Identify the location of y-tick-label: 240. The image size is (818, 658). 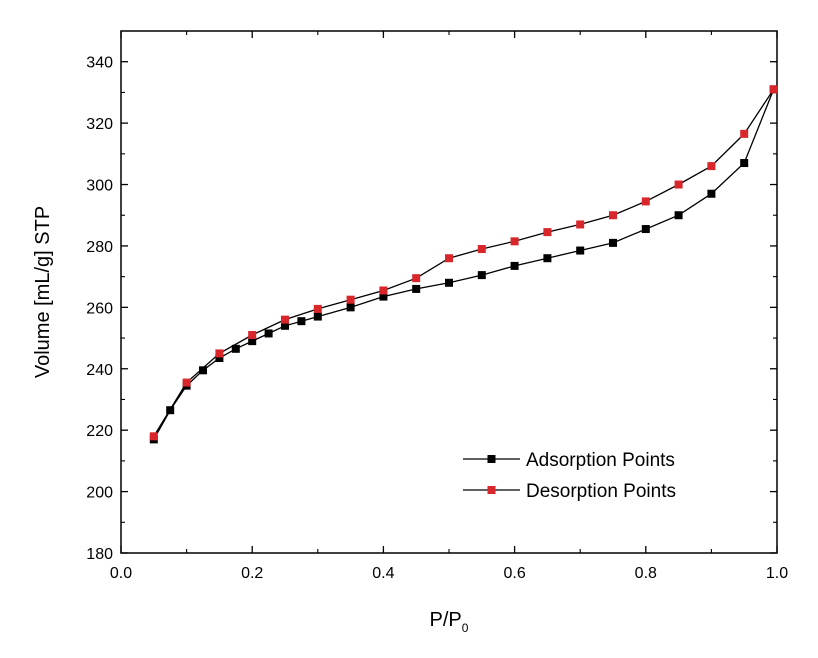
(99, 370).